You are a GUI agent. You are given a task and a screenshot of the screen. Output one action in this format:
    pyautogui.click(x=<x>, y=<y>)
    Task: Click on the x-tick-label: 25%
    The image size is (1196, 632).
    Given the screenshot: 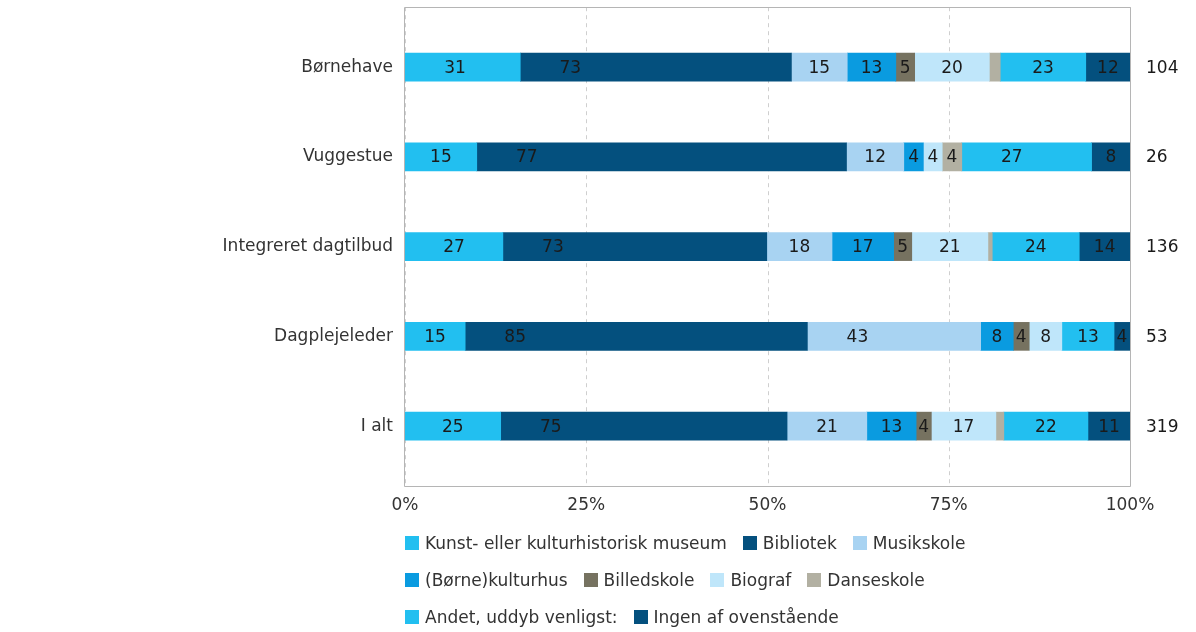 What is the action you would take?
    pyautogui.click(x=586, y=503)
    